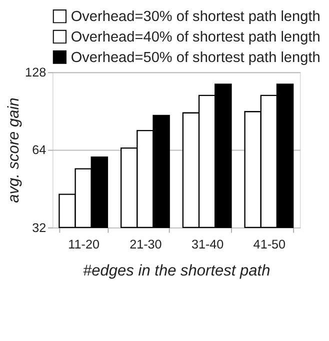 This screenshot has width=329, height=341. I want to click on x-tick-label: 21-30, so click(146, 244).